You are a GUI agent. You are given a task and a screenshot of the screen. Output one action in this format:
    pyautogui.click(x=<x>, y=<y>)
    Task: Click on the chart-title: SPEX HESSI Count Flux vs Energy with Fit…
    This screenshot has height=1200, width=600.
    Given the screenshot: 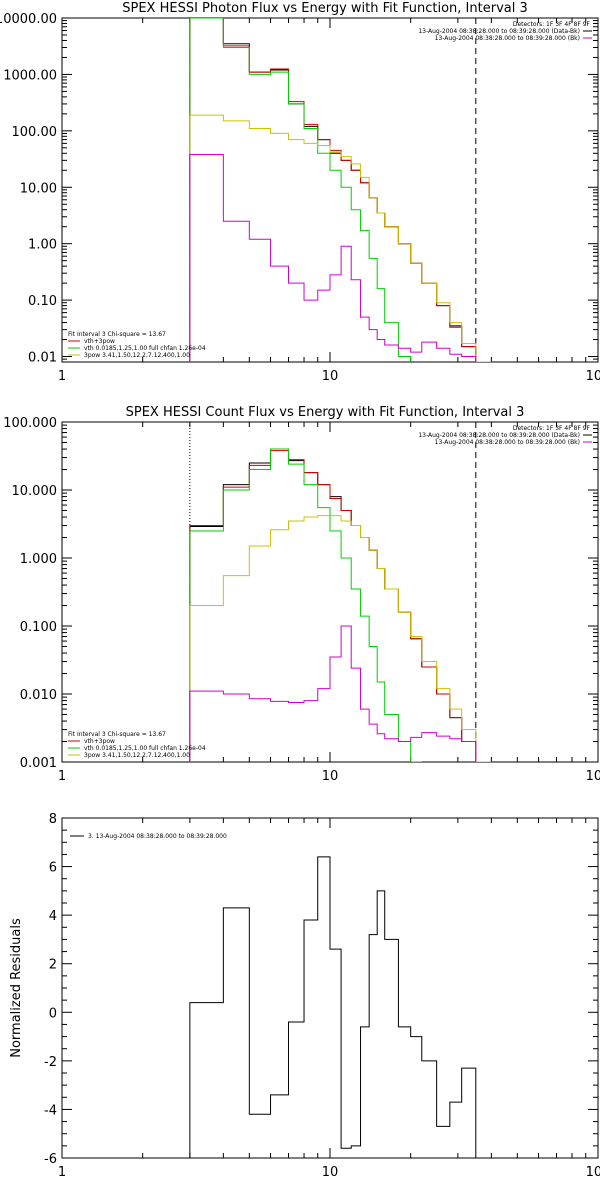 What is the action you would take?
    pyautogui.click(x=325, y=412)
    